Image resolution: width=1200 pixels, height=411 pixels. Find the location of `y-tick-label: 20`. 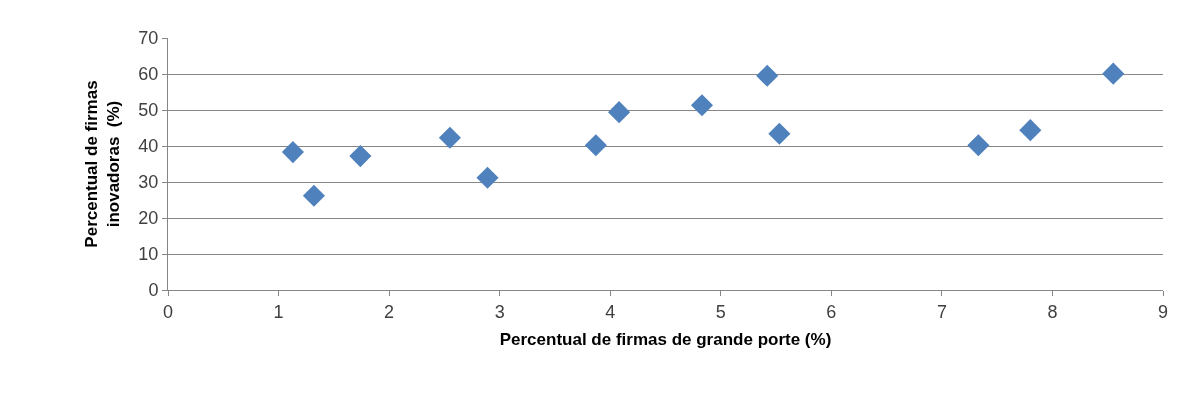

y-tick-label: 20 is located at coordinates (148, 218).